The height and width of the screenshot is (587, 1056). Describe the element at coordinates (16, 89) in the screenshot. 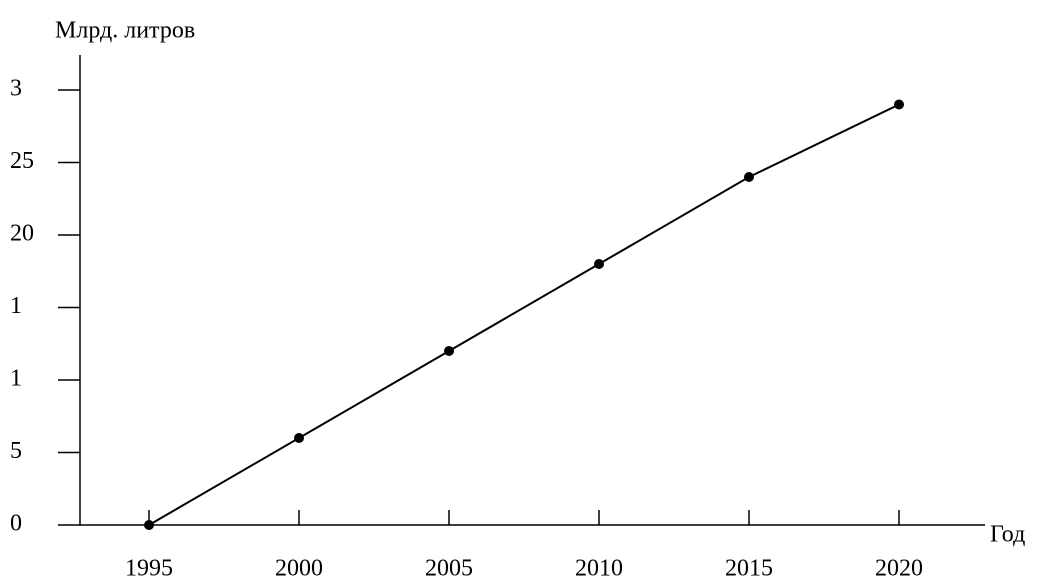

I see `y-tick-label: 3` at that location.